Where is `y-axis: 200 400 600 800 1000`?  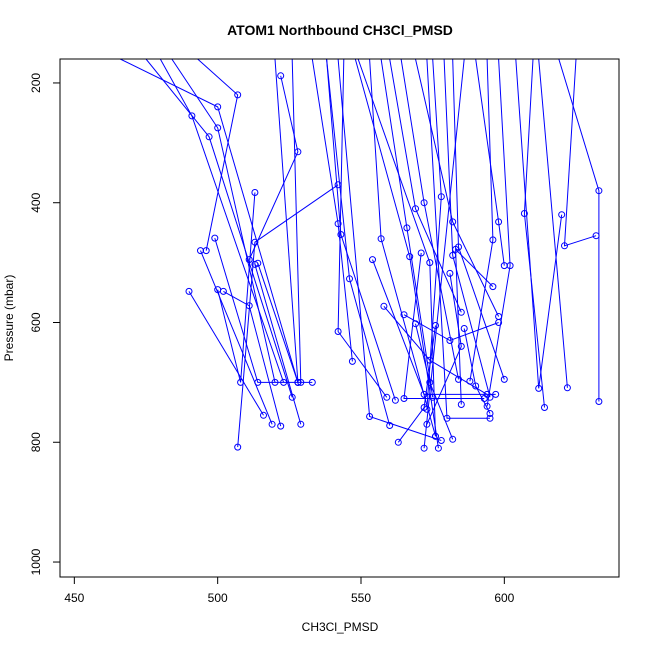
y-axis: 200 400 600 800 1000 is located at coordinates (45, 324).